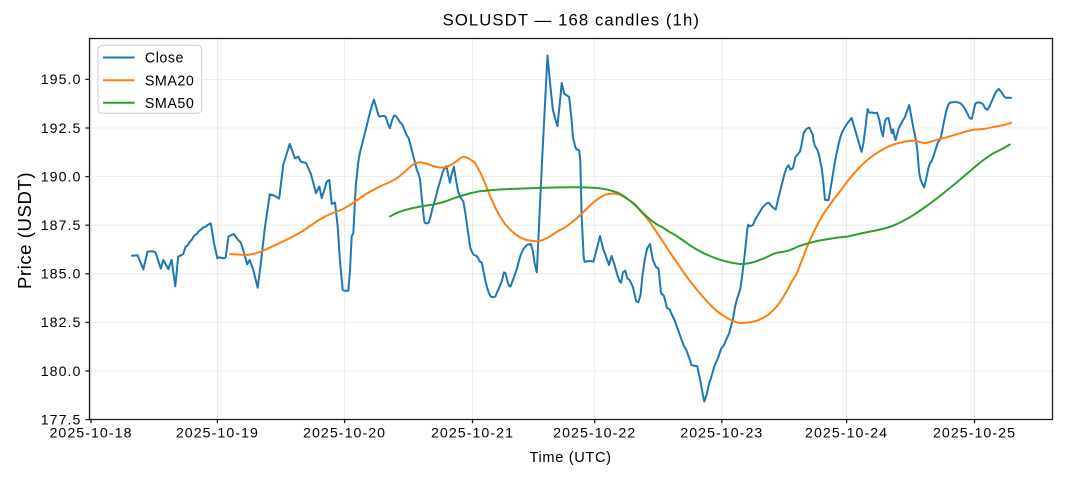 Image resolution: width=1068 pixels, height=481 pixels. What do you see at coordinates (721, 434) in the screenshot?
I see `svg-text: 2025-10-23` at bounding box center [721, 434].